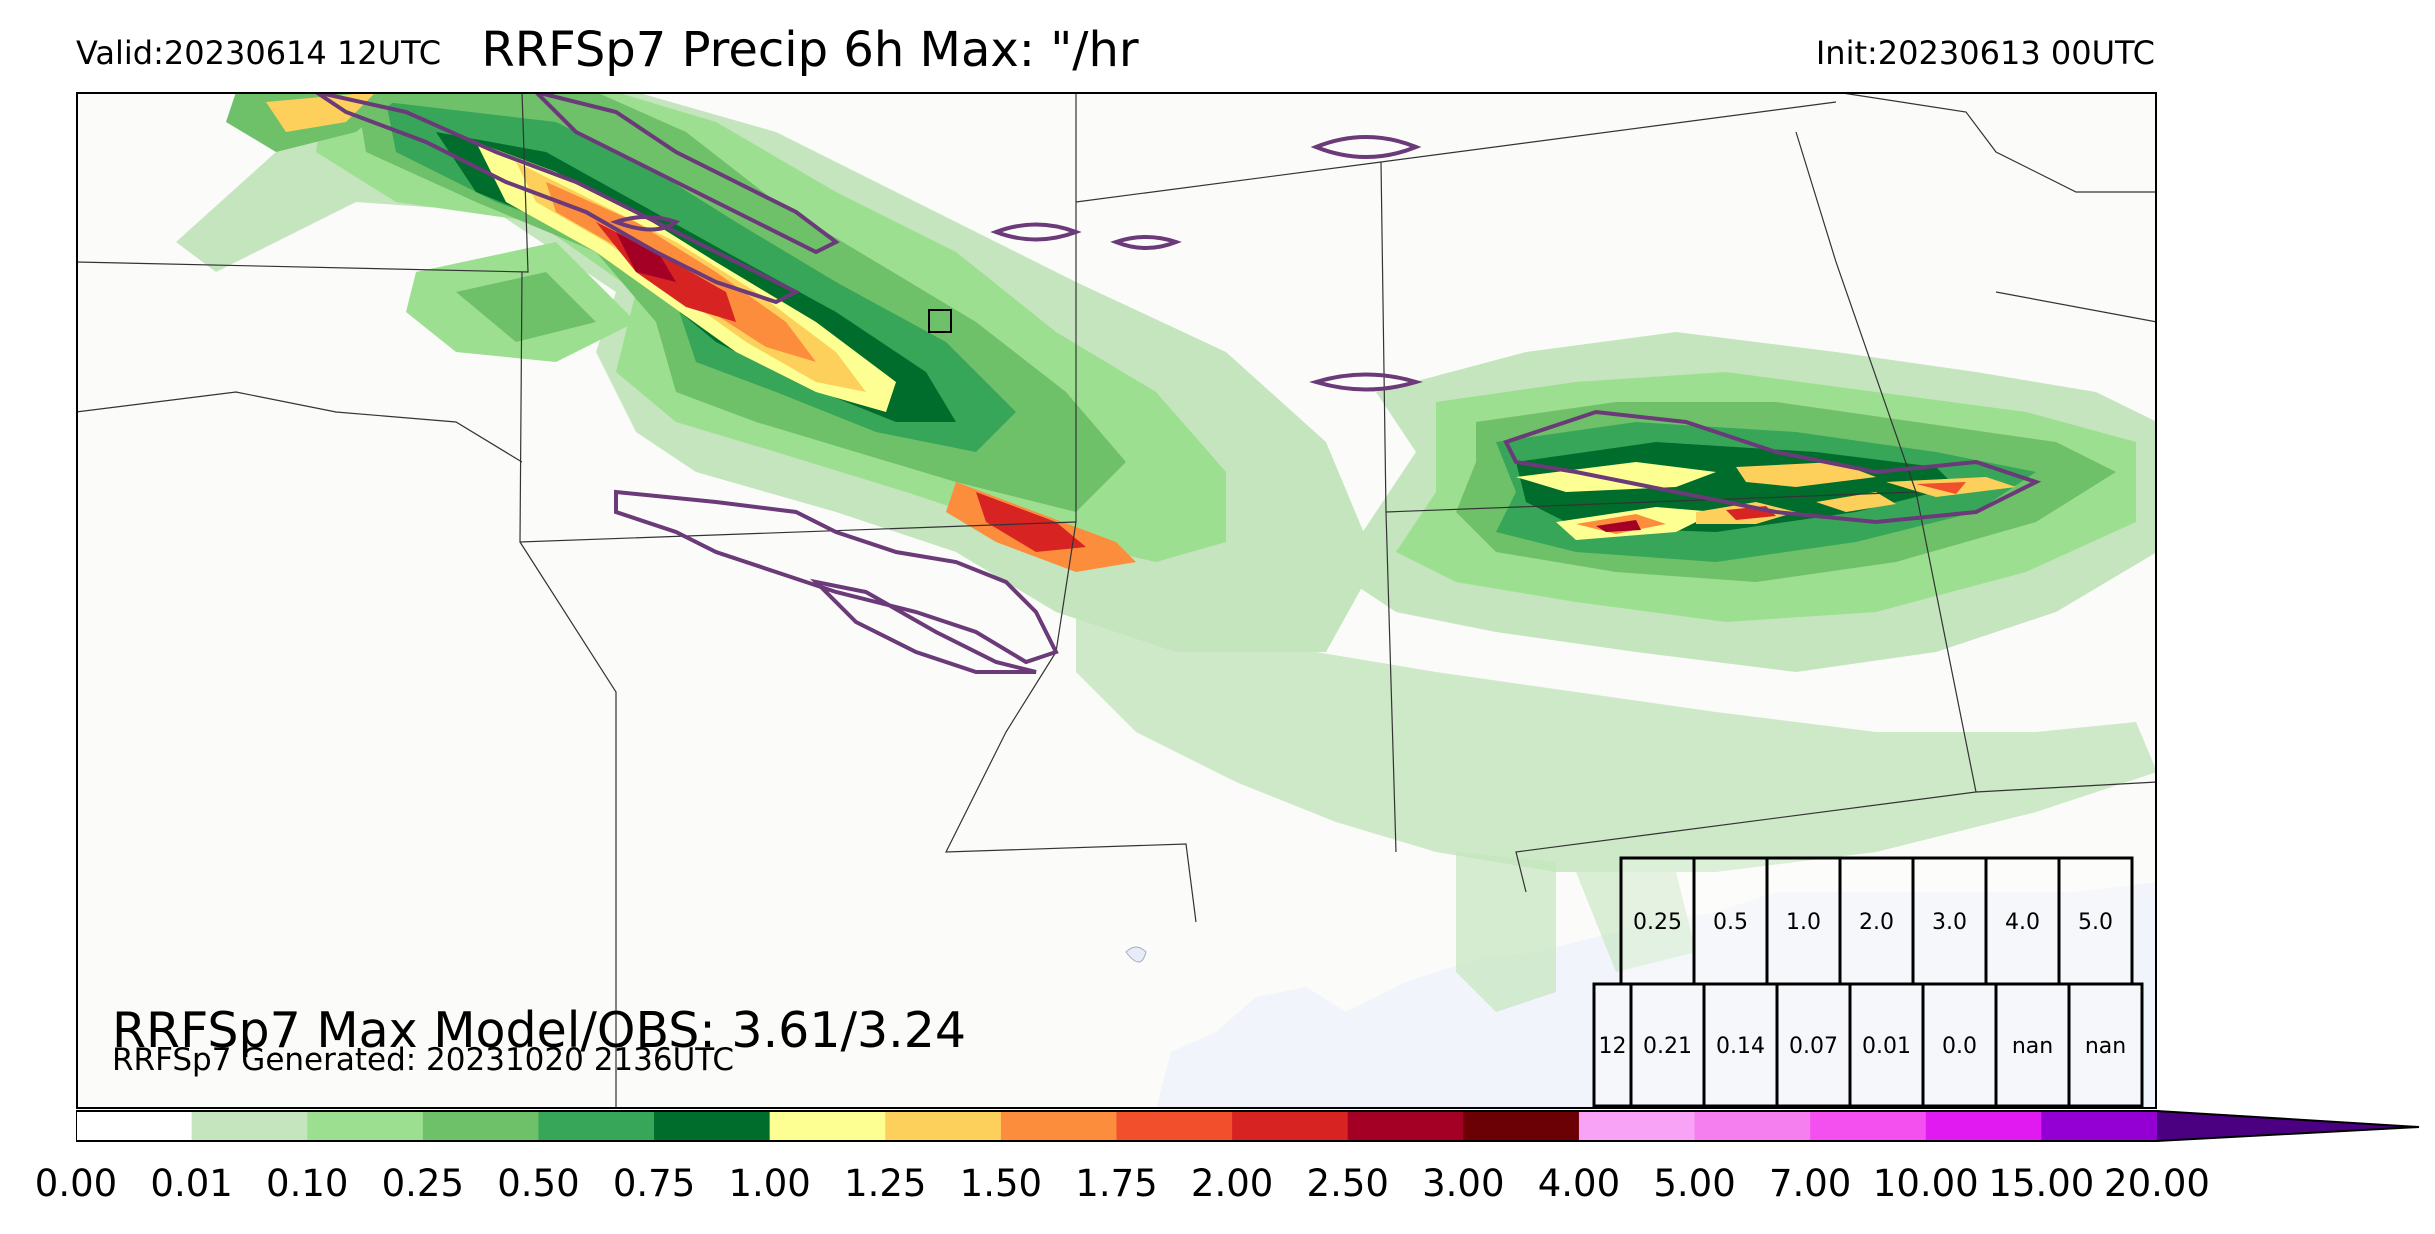 This screenshot has height=1234, width=2435. I want to click on colorbar-tick-label: 1.25, so click(885, 1183).